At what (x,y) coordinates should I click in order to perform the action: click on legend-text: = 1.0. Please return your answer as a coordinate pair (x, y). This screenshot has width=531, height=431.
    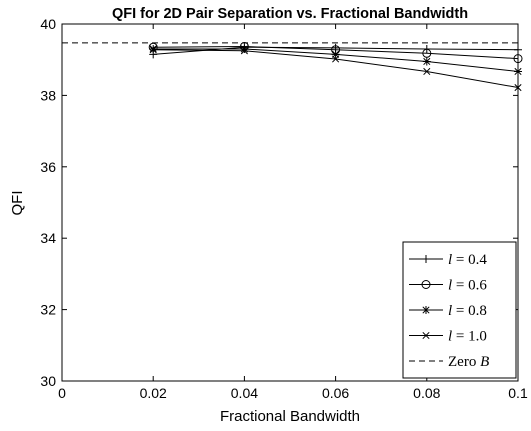
    Looking at the image, I should click on (469, 337).